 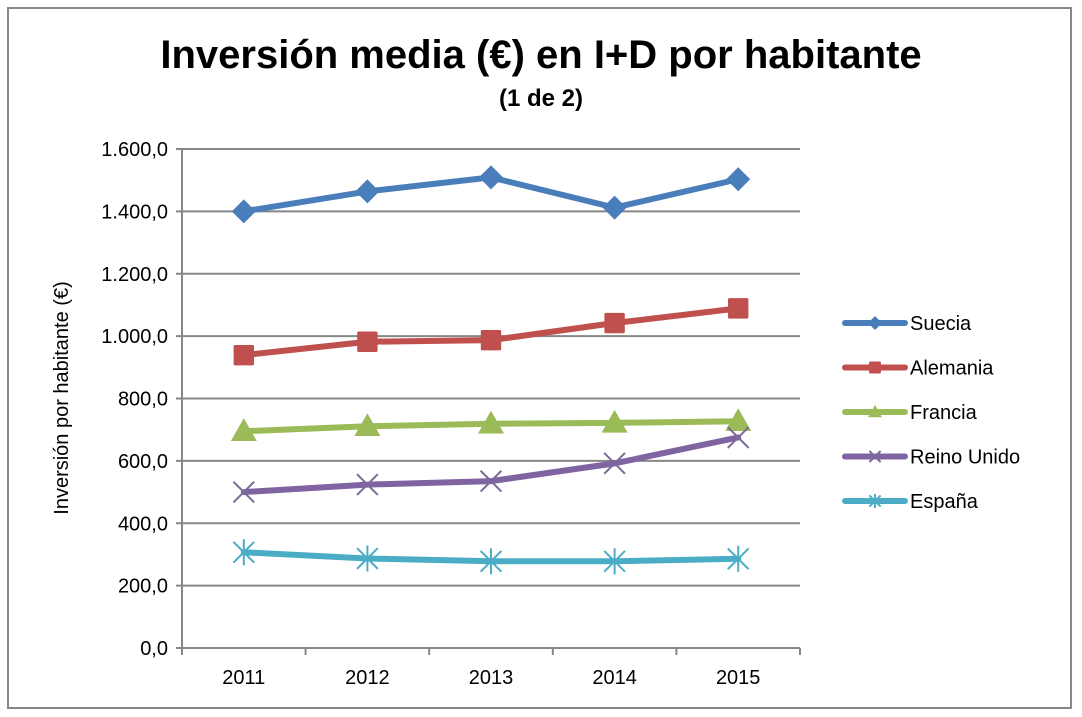 I want to click on series-line, so click(x=491, y=465).